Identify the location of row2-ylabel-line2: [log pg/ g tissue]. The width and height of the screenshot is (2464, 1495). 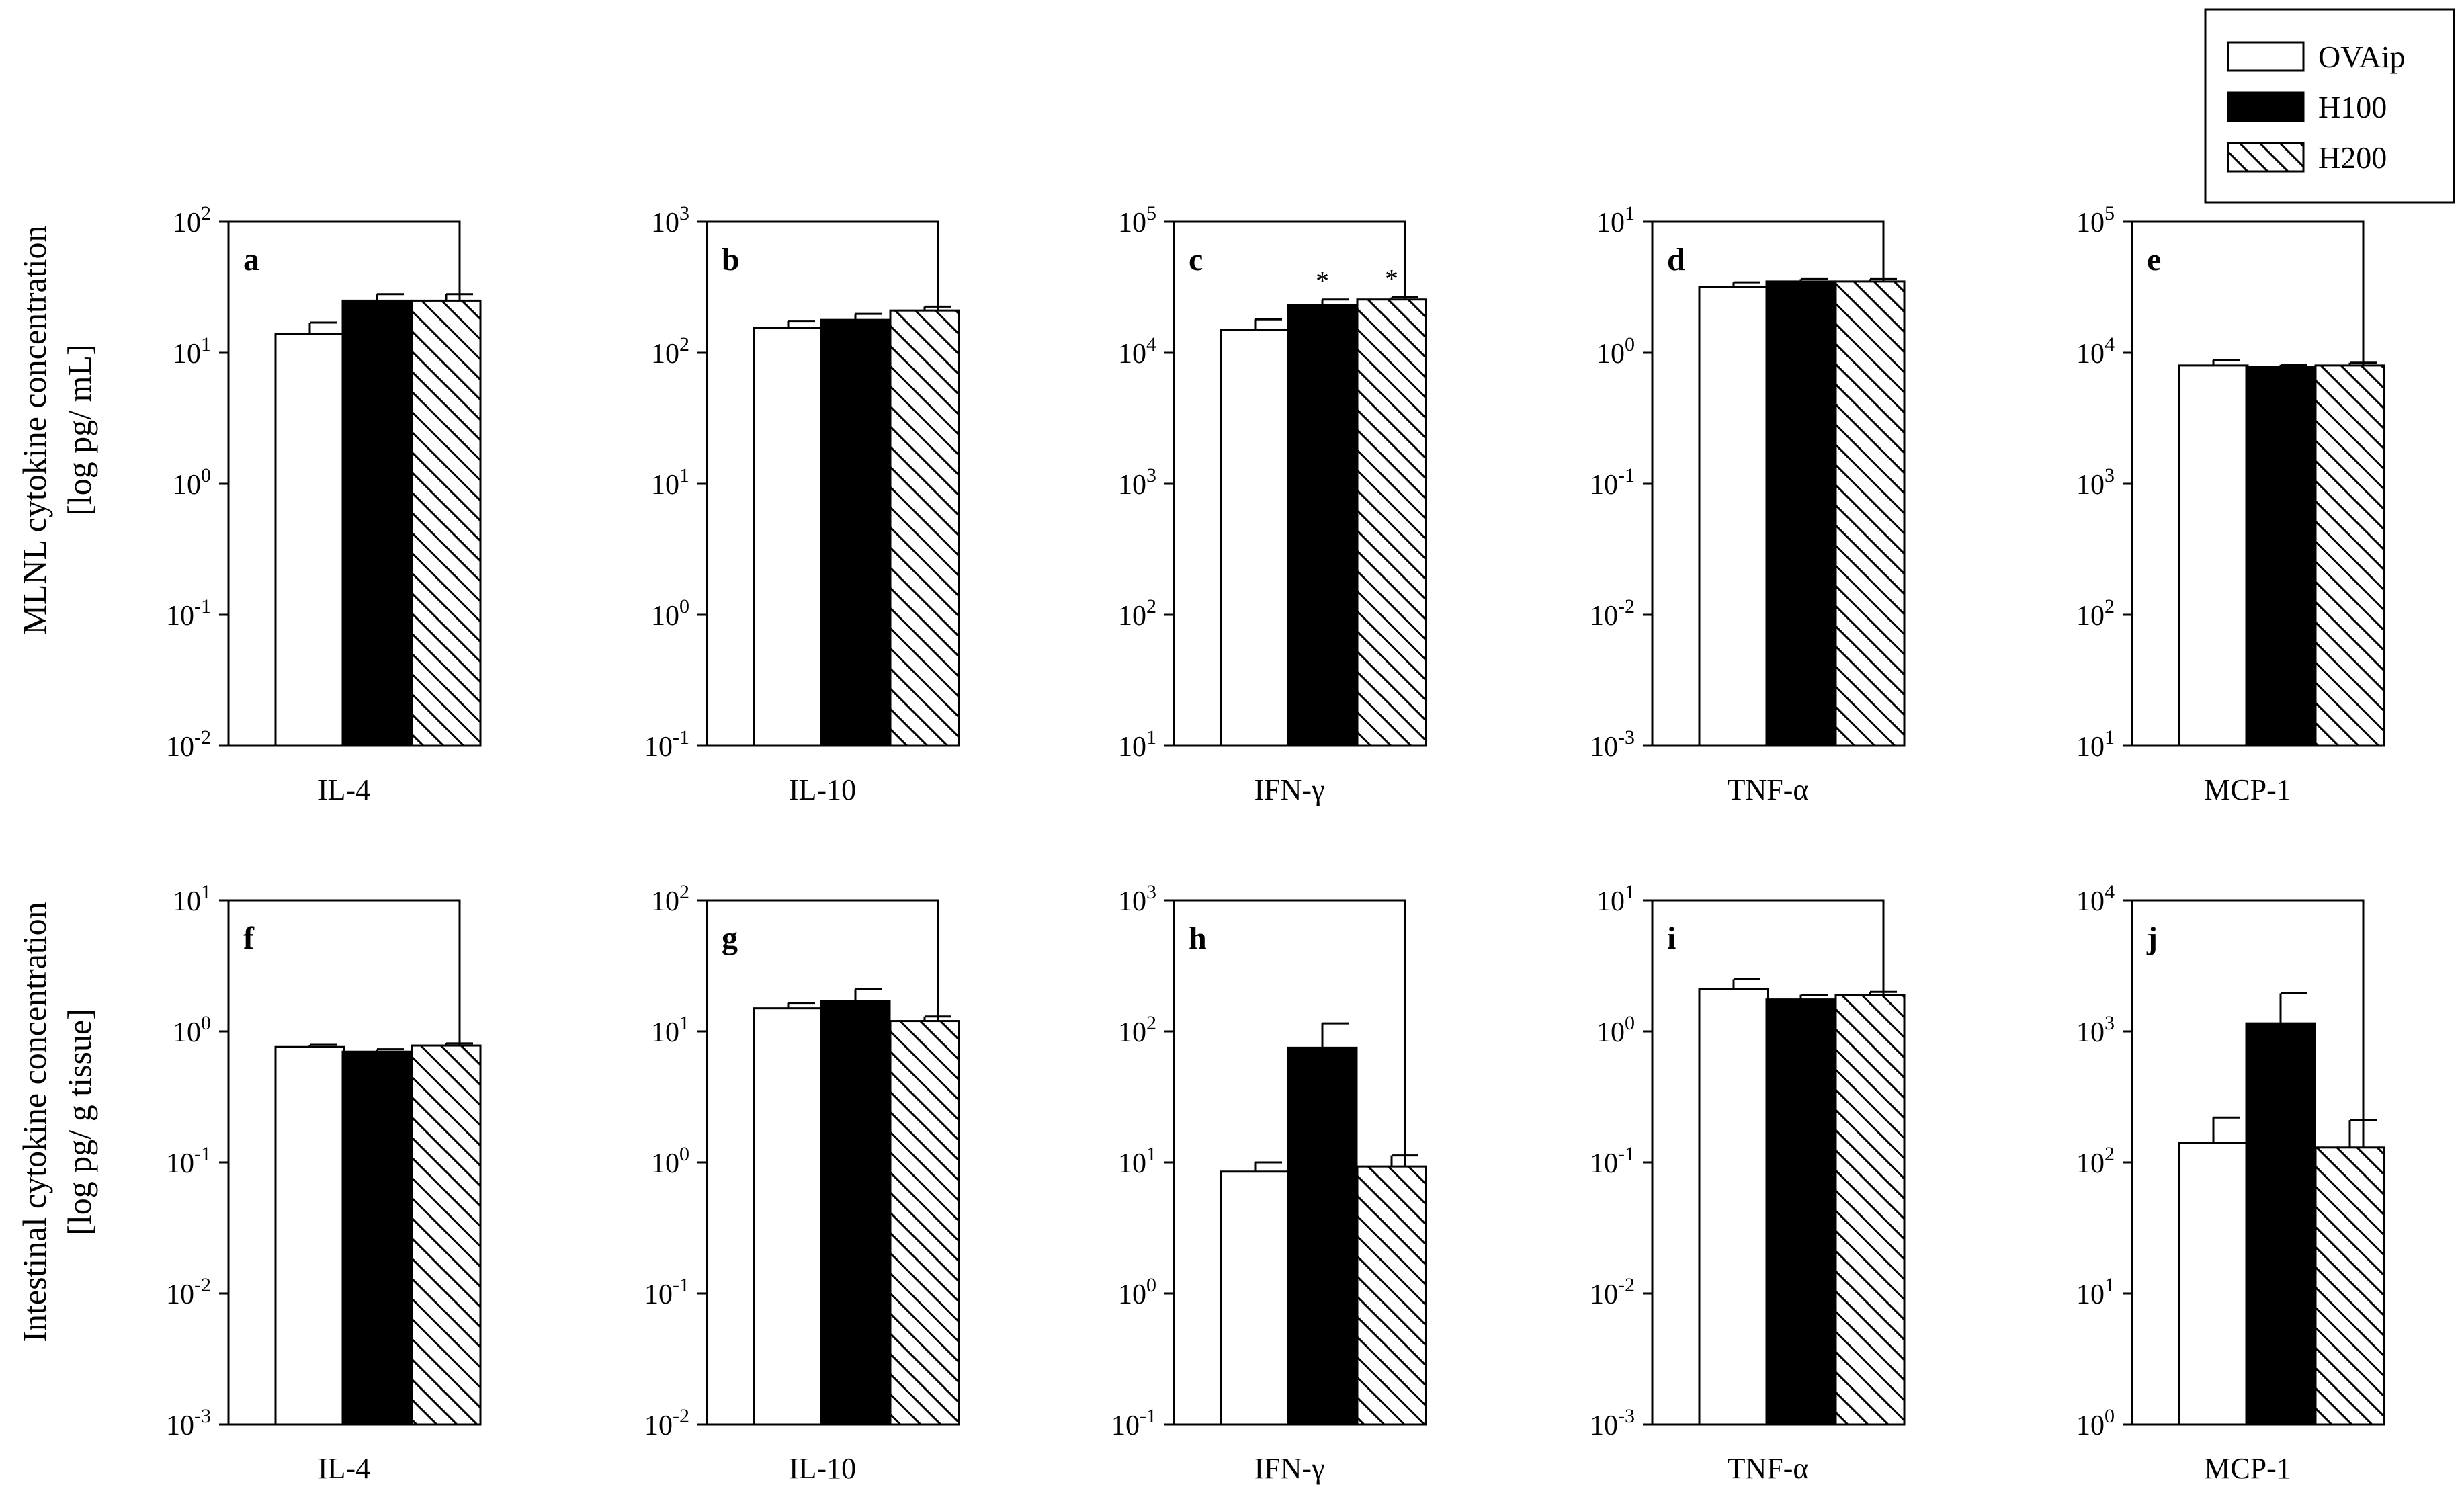
(79, 1122).